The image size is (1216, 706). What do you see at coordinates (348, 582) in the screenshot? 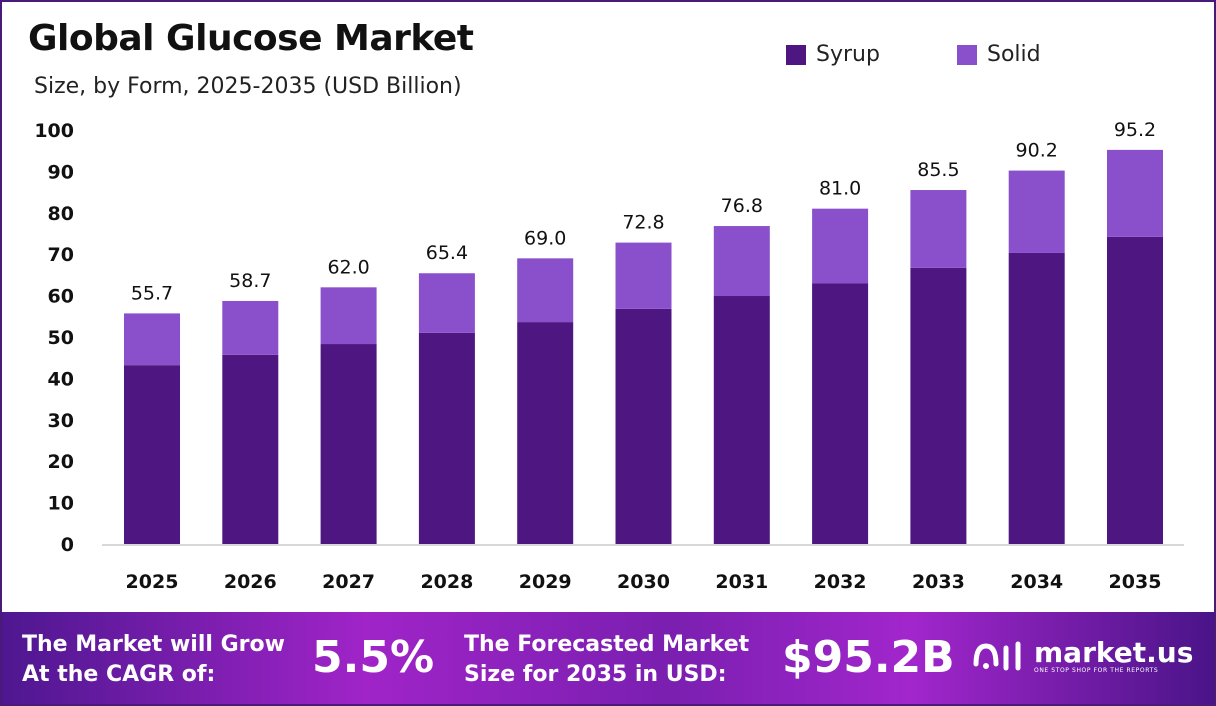
I see `x-tick-label: 2027` at bounding box center [348, 582].